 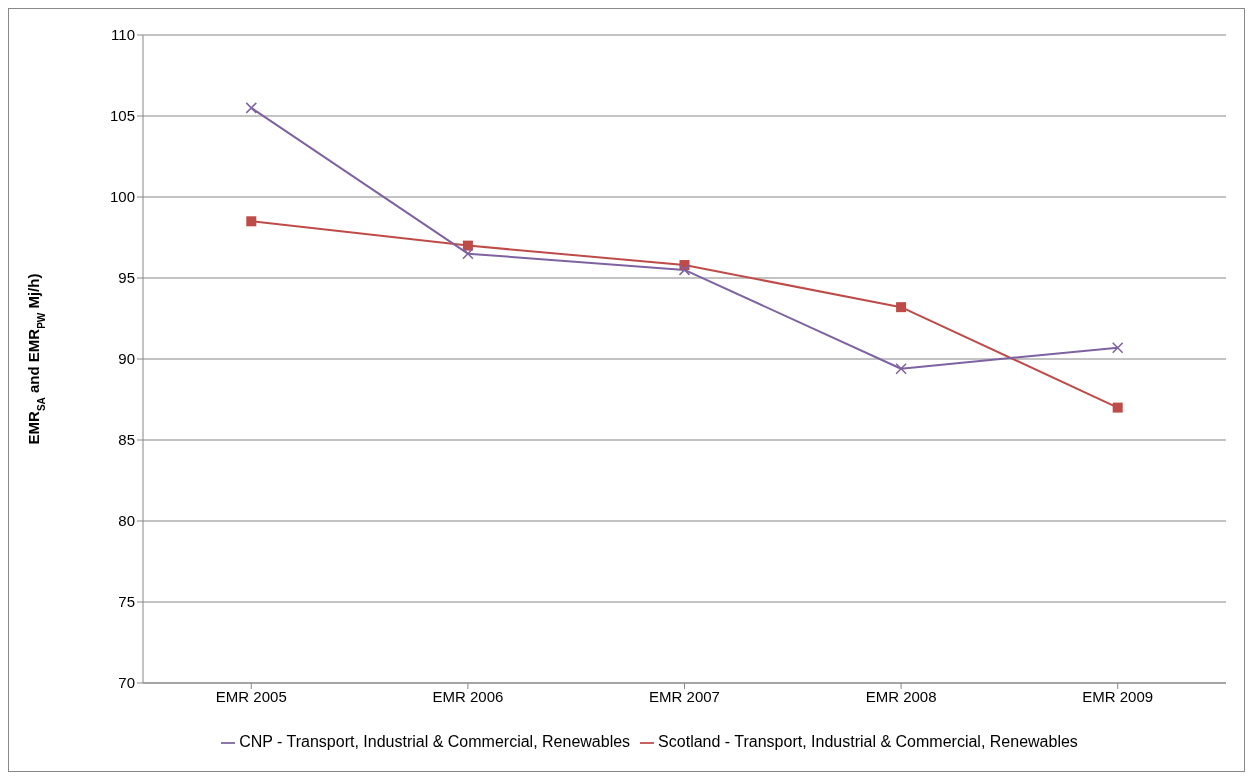 What do you see at coordinates (126, 278) in the screenshot?
I see `y-tick-label: 95` at bounding box center [126, 278].